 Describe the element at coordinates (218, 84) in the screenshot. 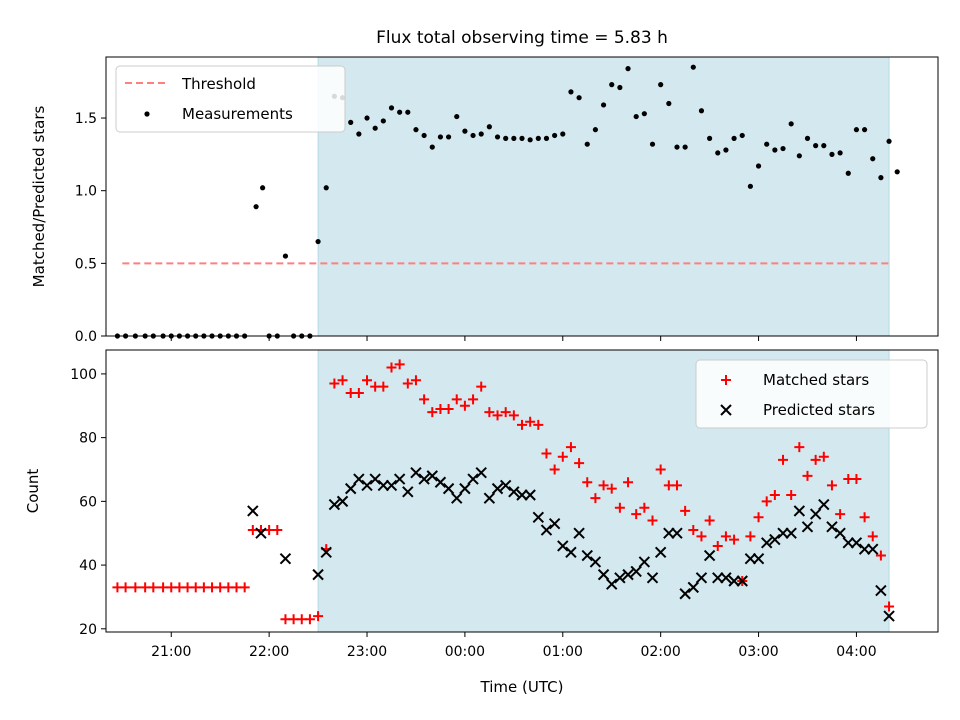

I see `legend-threshold-label: Threshold` at that location.